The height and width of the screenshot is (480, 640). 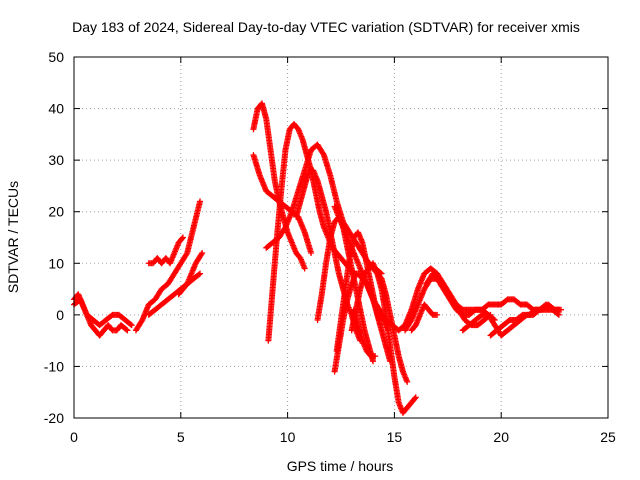 What do you see at coordinates (74, 437) in the screenshot?
I see `x-tick-label: 0` at bounding box center [74, 437].